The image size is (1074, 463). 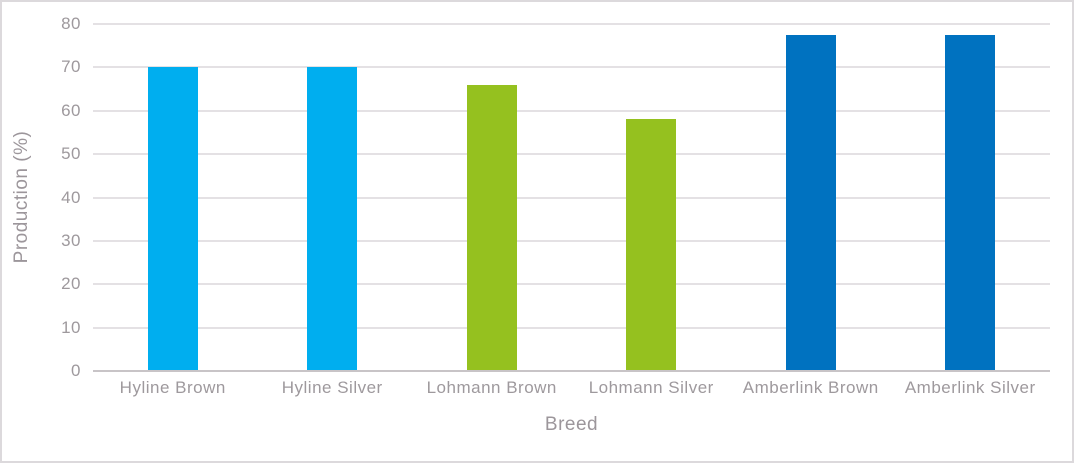 I want to click on bar-lohmann-silver, so click(x=651, y=245).